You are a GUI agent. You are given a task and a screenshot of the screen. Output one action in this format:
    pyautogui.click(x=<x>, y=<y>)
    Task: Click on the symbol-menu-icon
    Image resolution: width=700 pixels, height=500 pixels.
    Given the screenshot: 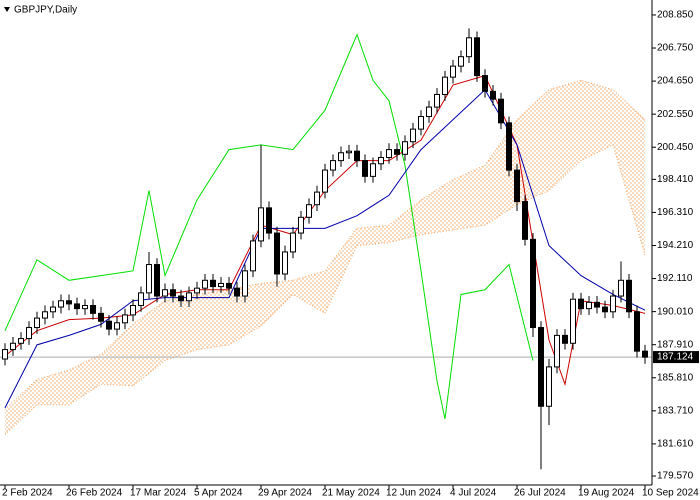 What is the action you would take?
    pyautogui.click(x=7, y=9)
    